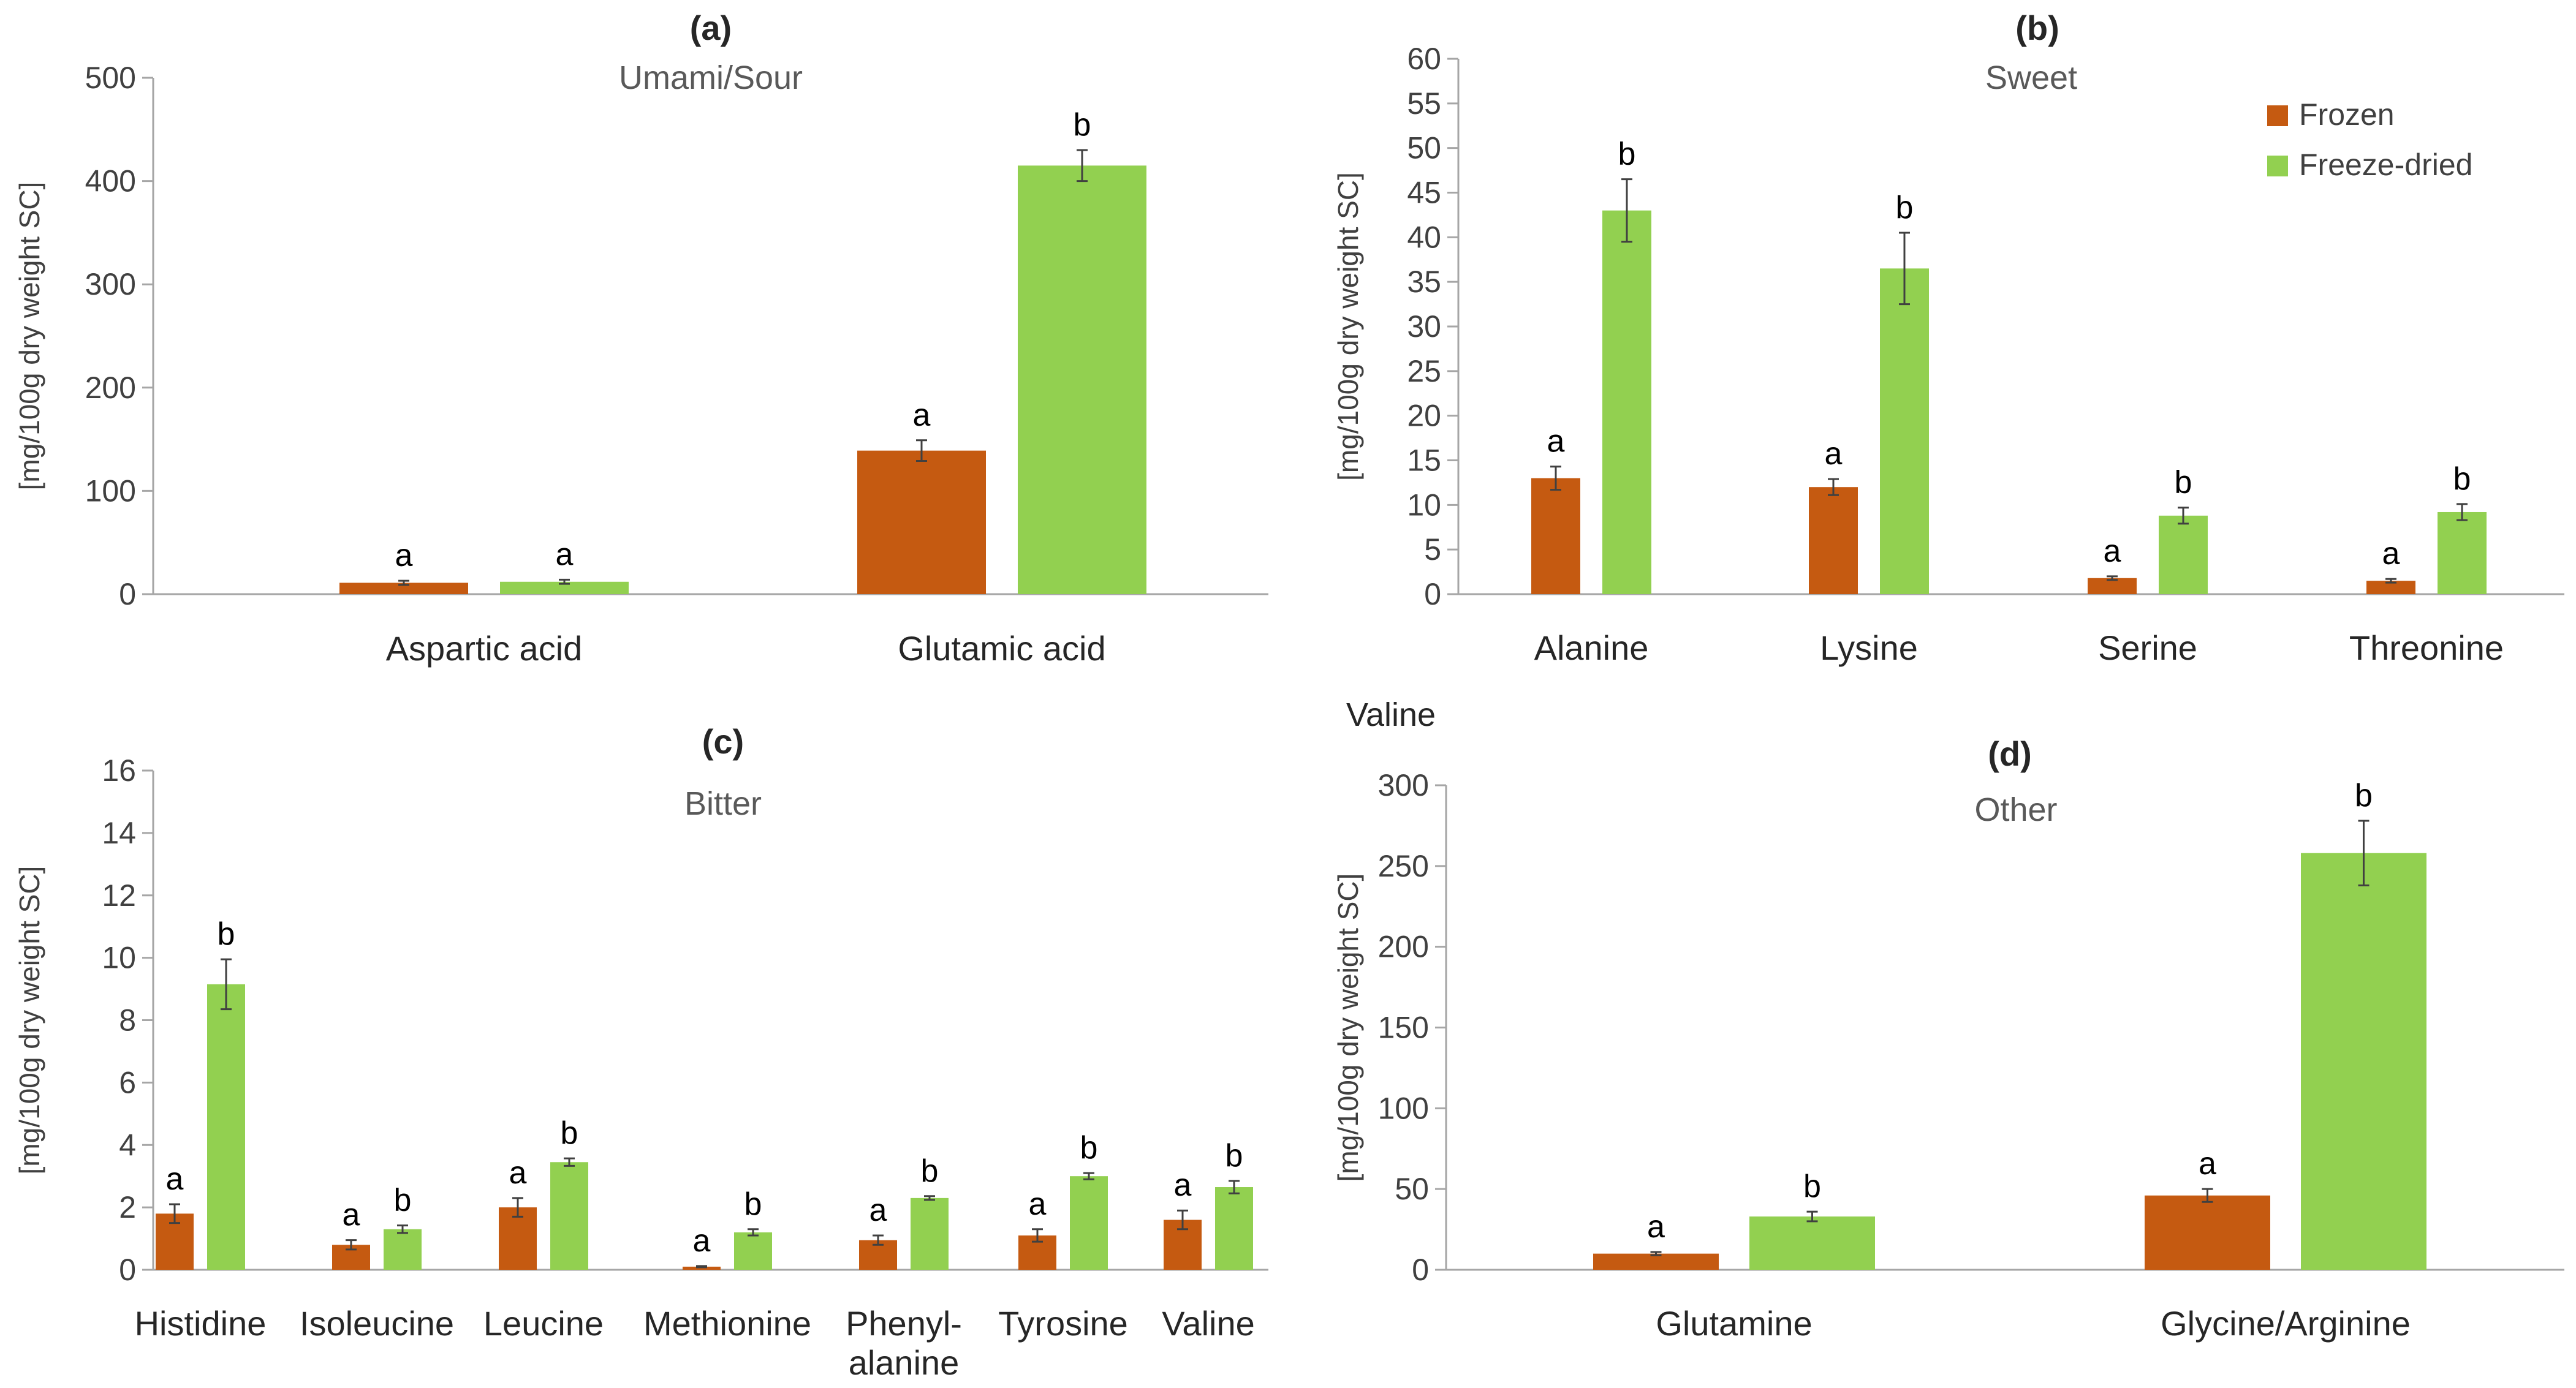  I want to click on x-category-label: Glutamic acid, so click(1001, 649).